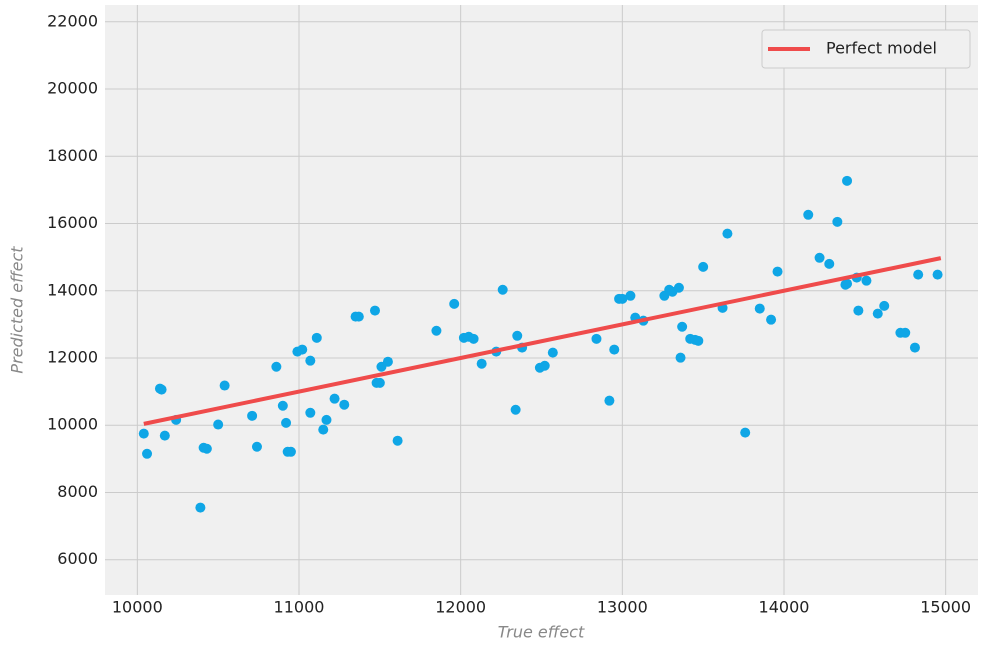 The width and height of the screenshot is (982, 651). Describe the element at coordinates (17, 310) in the screenshot. I see `y-axis-label: Predicted effect` at that location.